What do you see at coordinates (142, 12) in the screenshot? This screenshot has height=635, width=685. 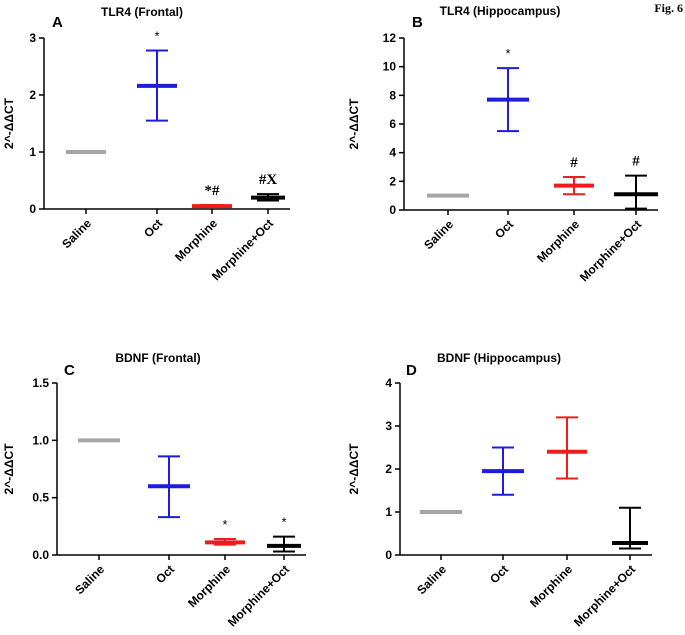 I see `chart-title: TLR4 (Frontal)` at bounding box center [142, 12].